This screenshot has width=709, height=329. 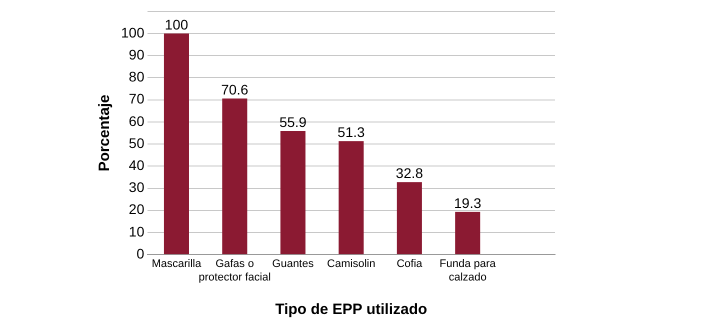 What do you see at coordinates (136, 76) in the screenshot?
I see `y-tick-label: 80` at bounding box center [136, 76].